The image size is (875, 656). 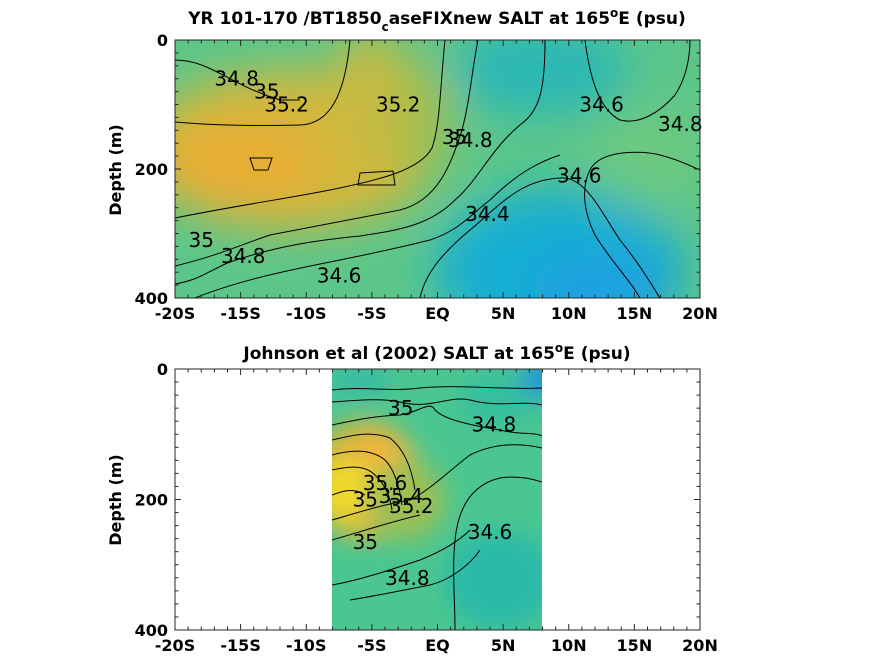 What do you see at coordinates (400, 496) in the screenshot?
I see `bottom-contour-label: 35.4` at bounding box center [400, 496].